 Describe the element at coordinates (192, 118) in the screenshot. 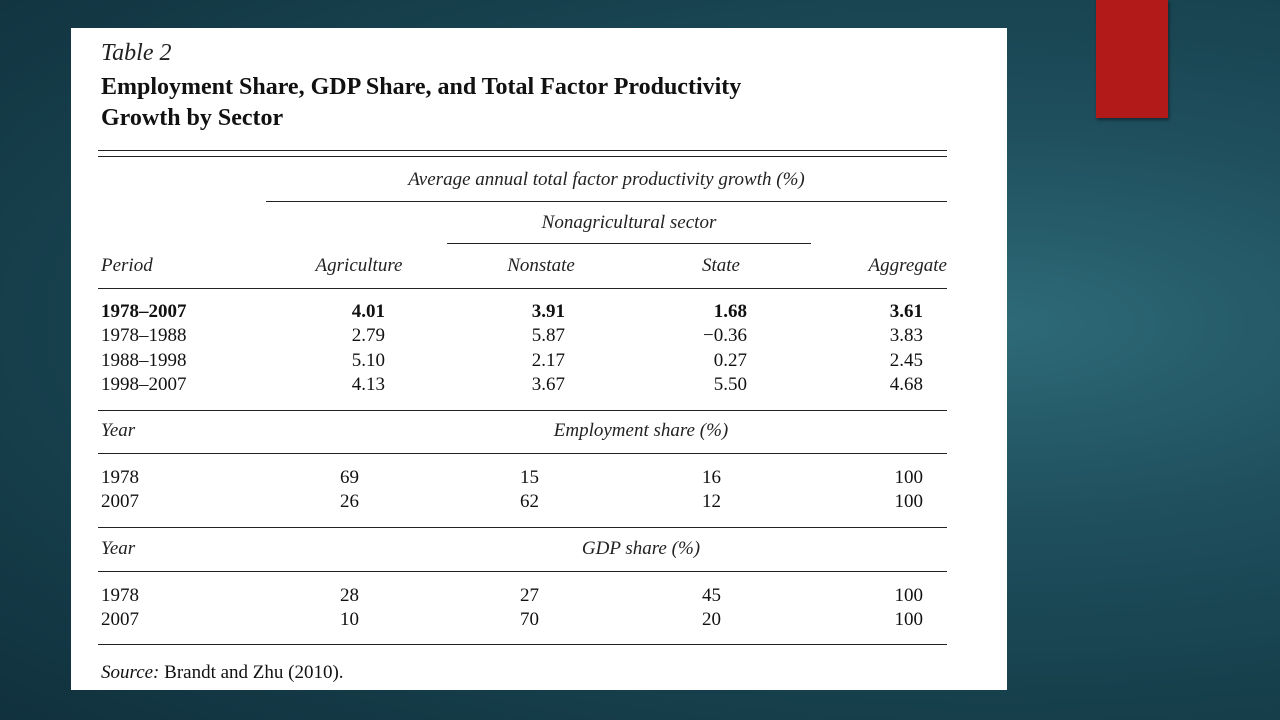

I see `table-title-line-2: Growth by Sector` at that location.